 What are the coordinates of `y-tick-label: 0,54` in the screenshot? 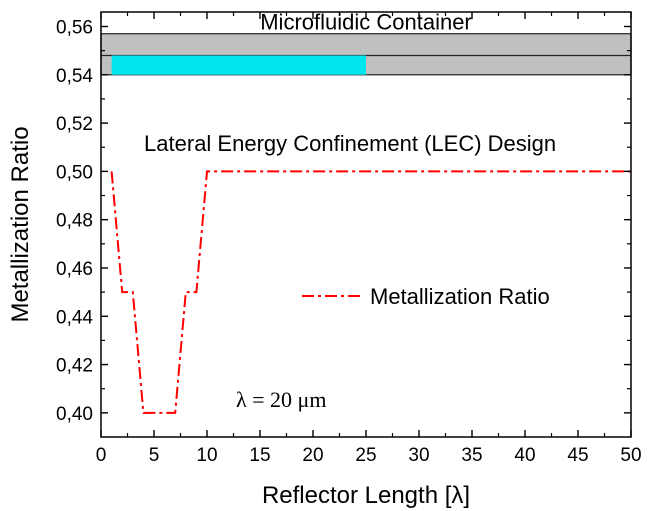 It's located at (74, 76).